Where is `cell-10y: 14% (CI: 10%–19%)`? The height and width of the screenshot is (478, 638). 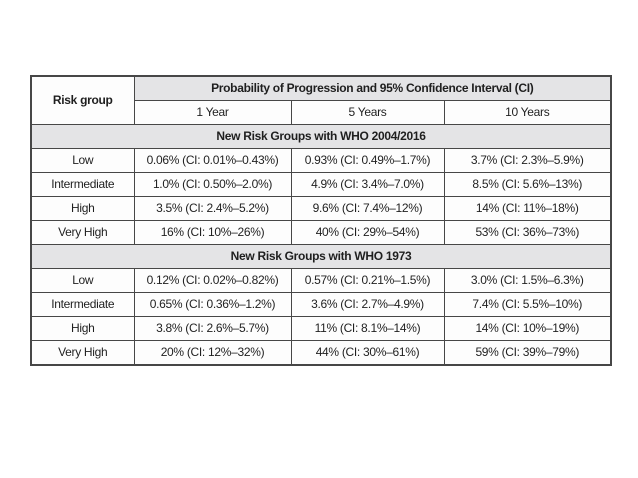
cell-10y: 14% (CI: 10%–19%) is located at coordinates (527, 328).